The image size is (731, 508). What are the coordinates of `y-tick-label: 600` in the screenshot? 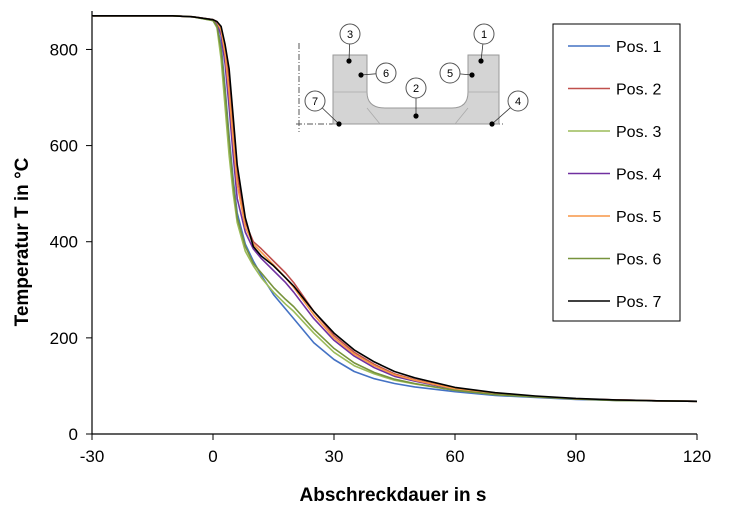 It's located at (64, 146).